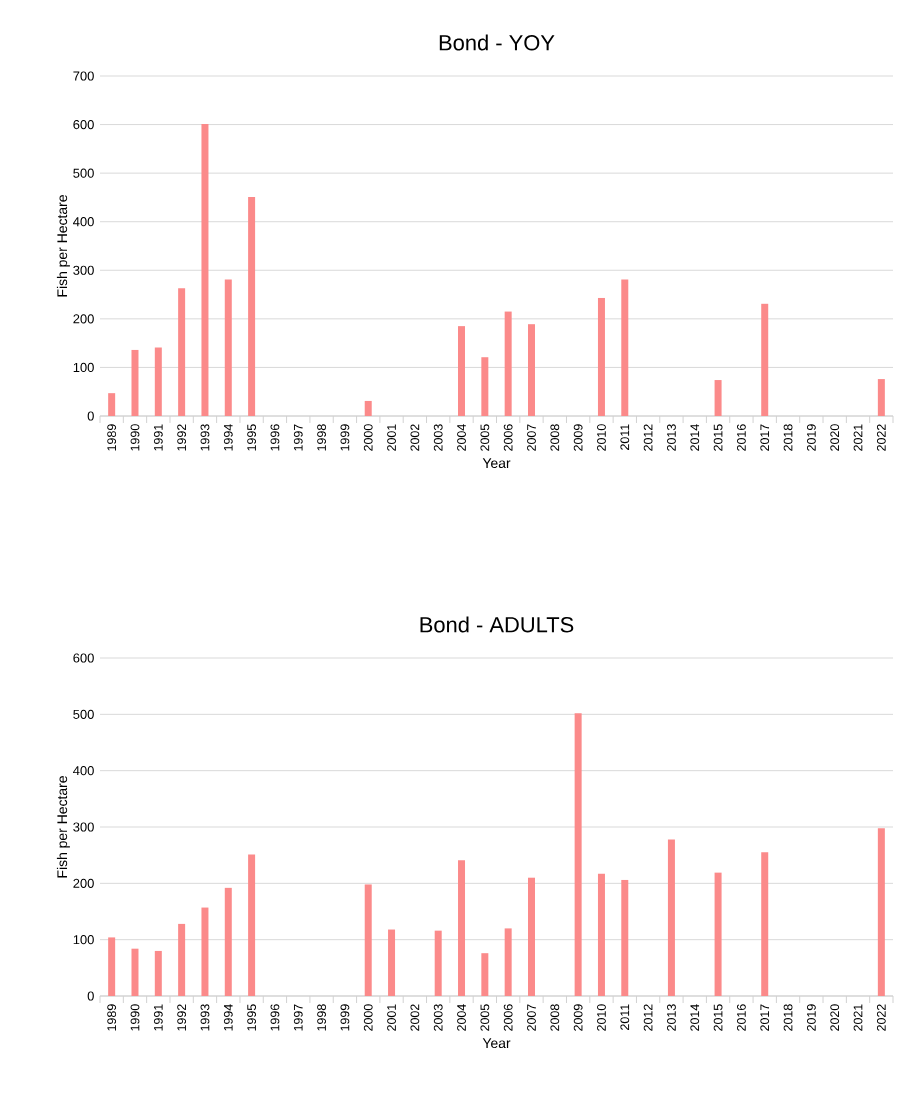 The width and height of the screenshot is (898, 1097). I want to click on chart-title: Bond - ADULTS, so click(497, 624).